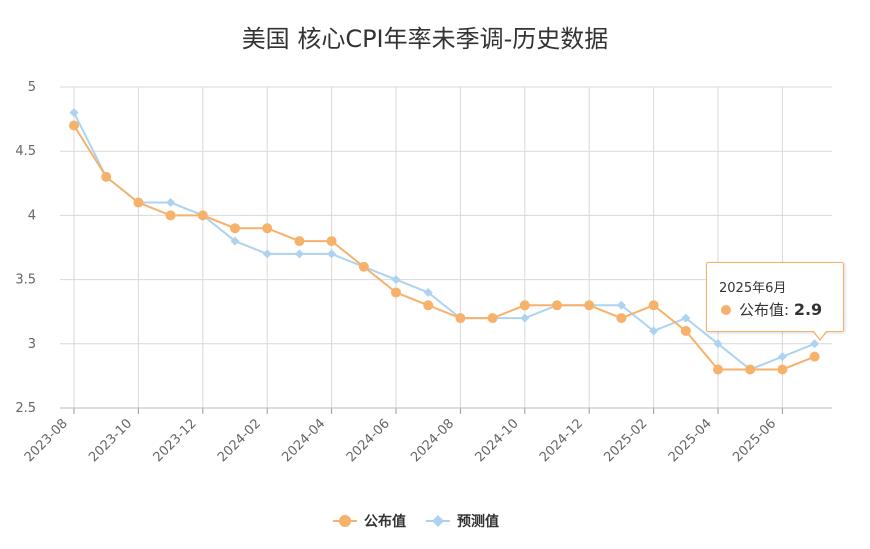  Describe the element at coordinates (416, 521) in the screenshot. I see `legend: 公布值 预测值` at that location.